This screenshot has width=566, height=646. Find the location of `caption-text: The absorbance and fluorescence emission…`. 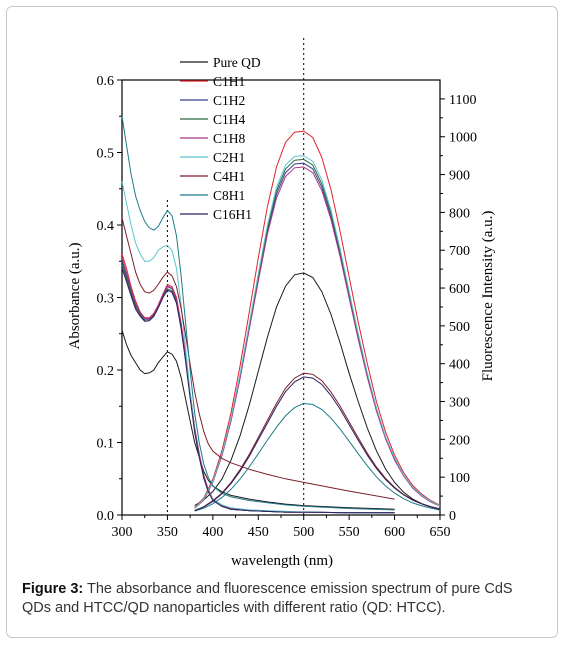

caption-text: The absorbance and fluorescence emission… is located at coordinates (267, 598).